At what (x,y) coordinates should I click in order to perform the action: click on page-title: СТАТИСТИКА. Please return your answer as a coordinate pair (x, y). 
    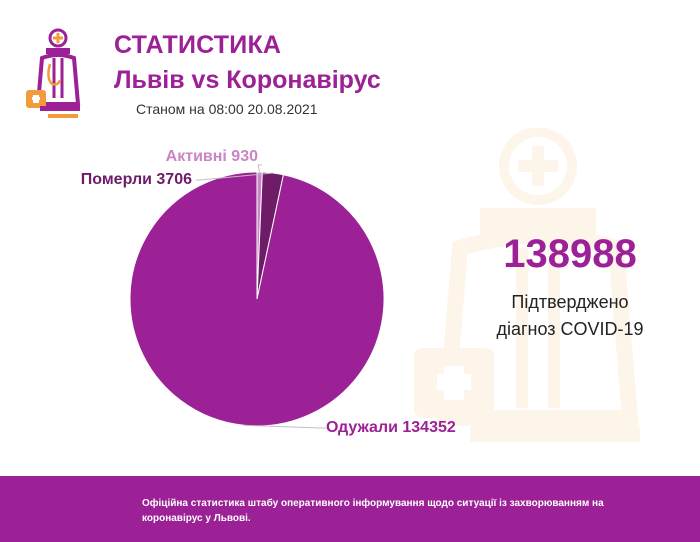
    Looking at the image, I should click on (198, 45).